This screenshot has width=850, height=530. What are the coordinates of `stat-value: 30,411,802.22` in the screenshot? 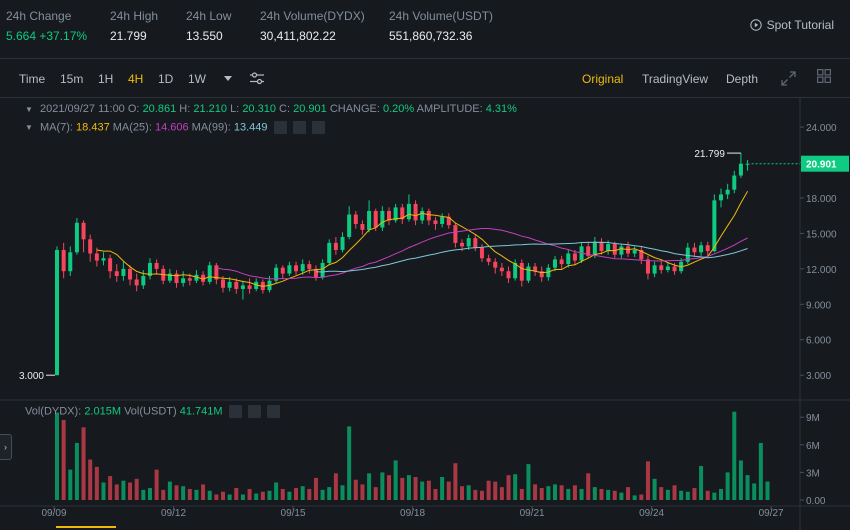 It's located at (298, 36).